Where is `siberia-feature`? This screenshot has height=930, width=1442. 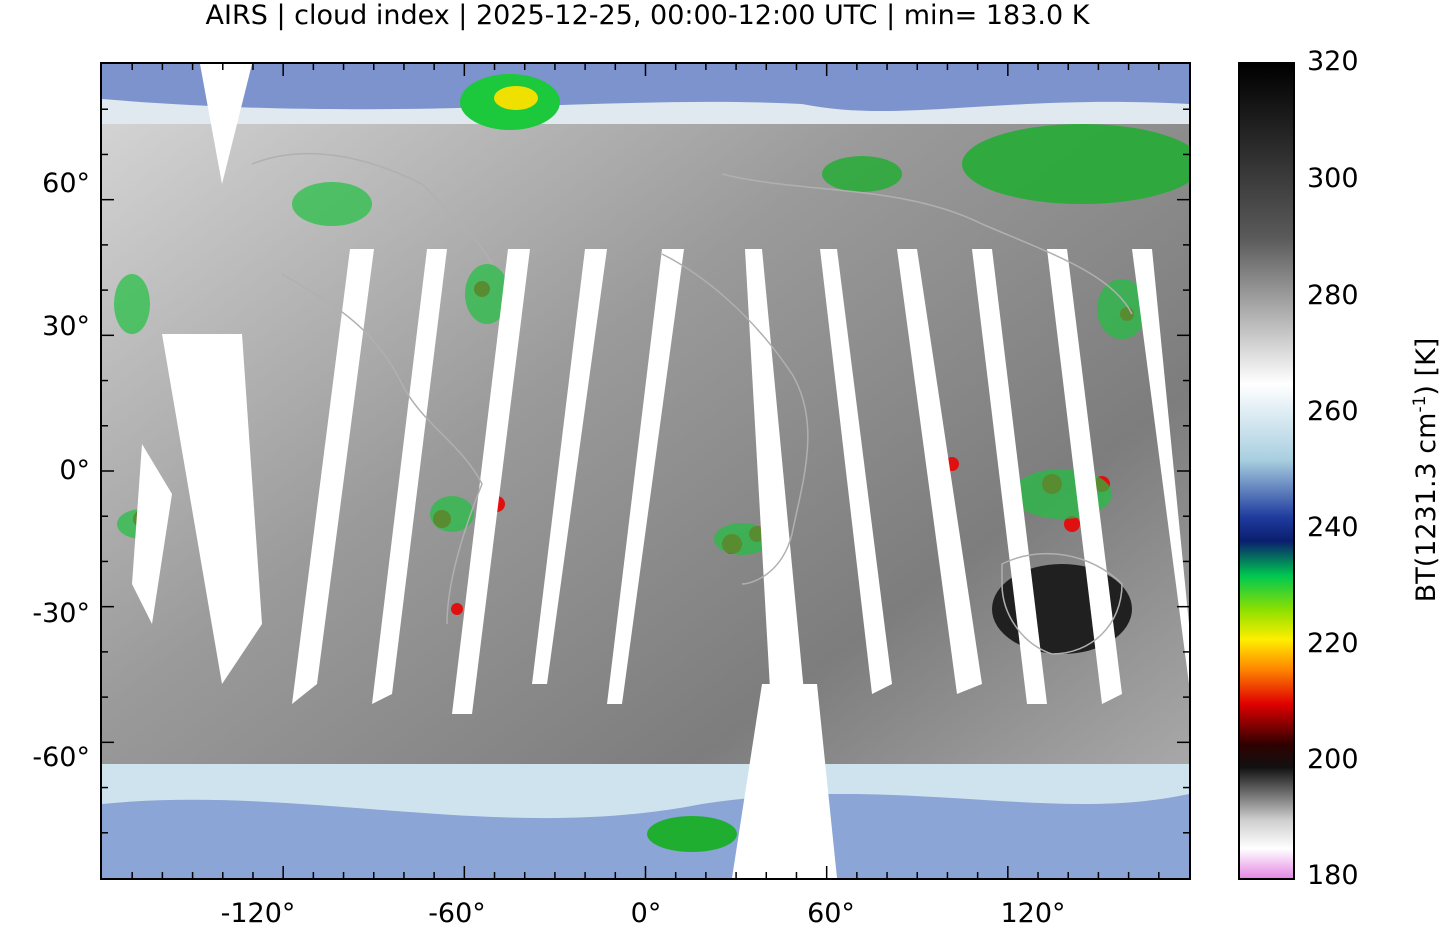 siberia-feature is located at coordinates (1075, 164).